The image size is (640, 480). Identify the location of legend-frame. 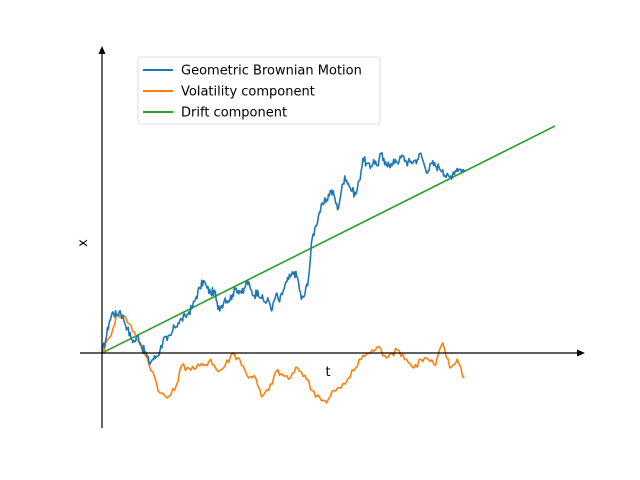
(259, 90).